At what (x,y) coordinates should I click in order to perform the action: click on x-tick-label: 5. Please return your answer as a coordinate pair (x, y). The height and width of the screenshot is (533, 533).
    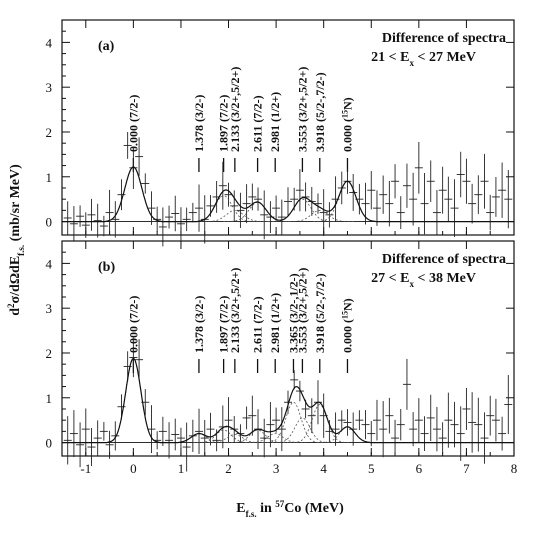
    Looking at the image, I should click on (371, 468).